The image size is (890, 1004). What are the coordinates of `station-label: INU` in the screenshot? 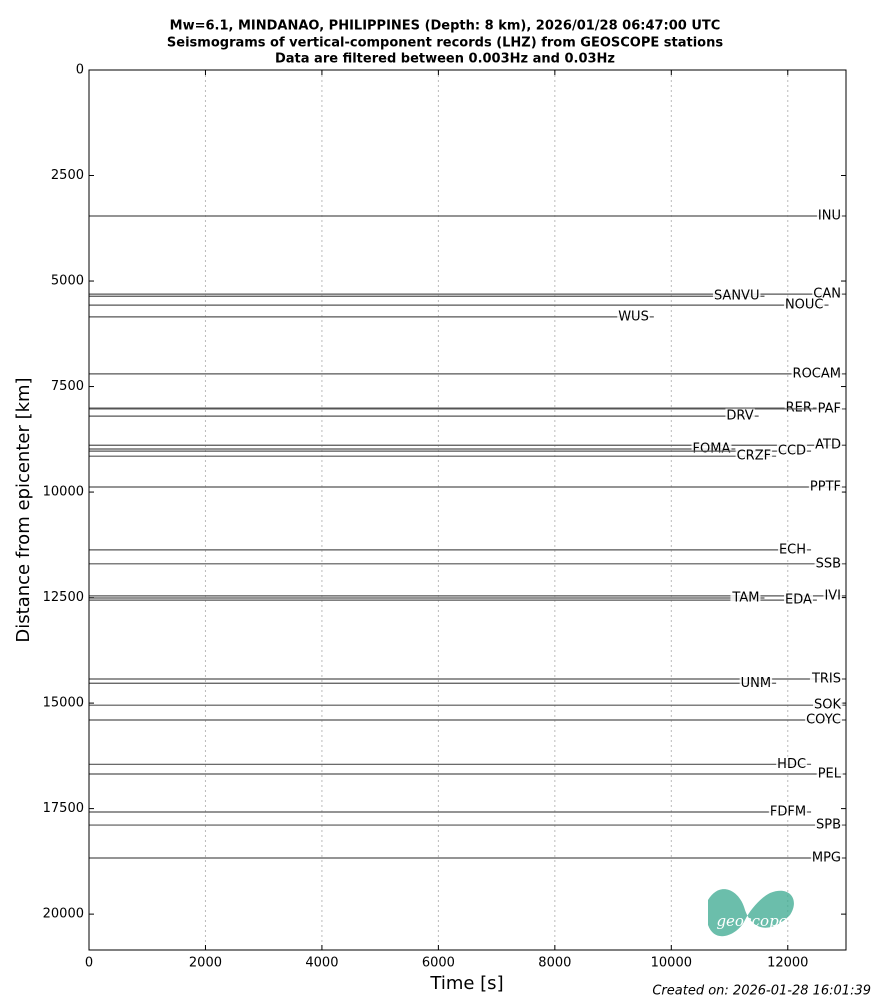 It's located at (829, 216).